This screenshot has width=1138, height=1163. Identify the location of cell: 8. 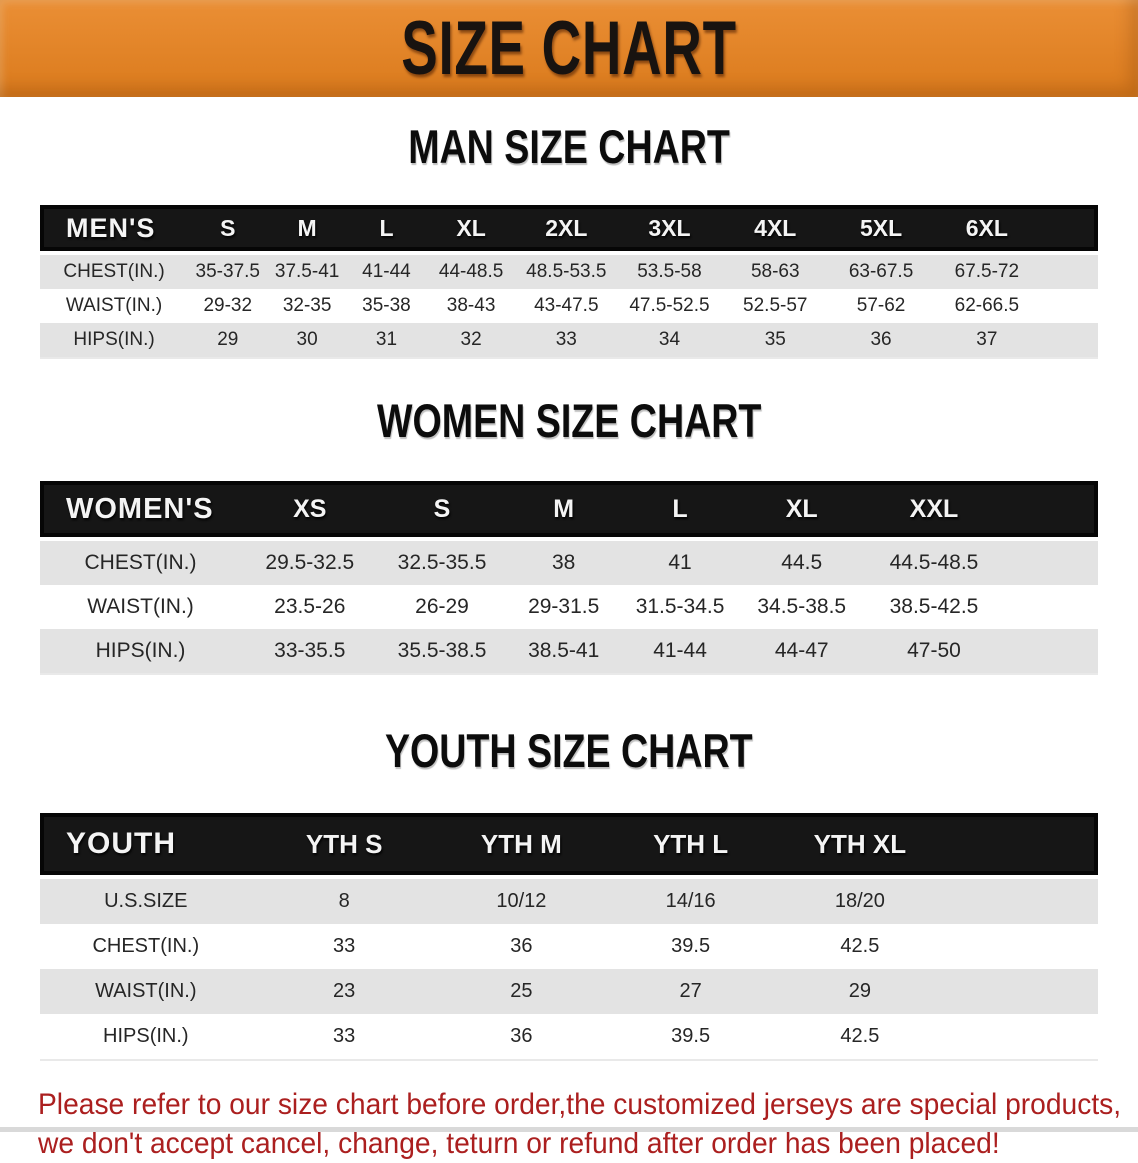
(344, 899).